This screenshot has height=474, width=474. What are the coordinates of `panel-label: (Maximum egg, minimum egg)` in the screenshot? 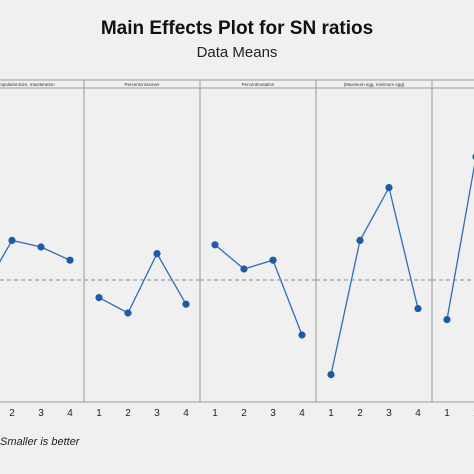 It's located at (374, 84).